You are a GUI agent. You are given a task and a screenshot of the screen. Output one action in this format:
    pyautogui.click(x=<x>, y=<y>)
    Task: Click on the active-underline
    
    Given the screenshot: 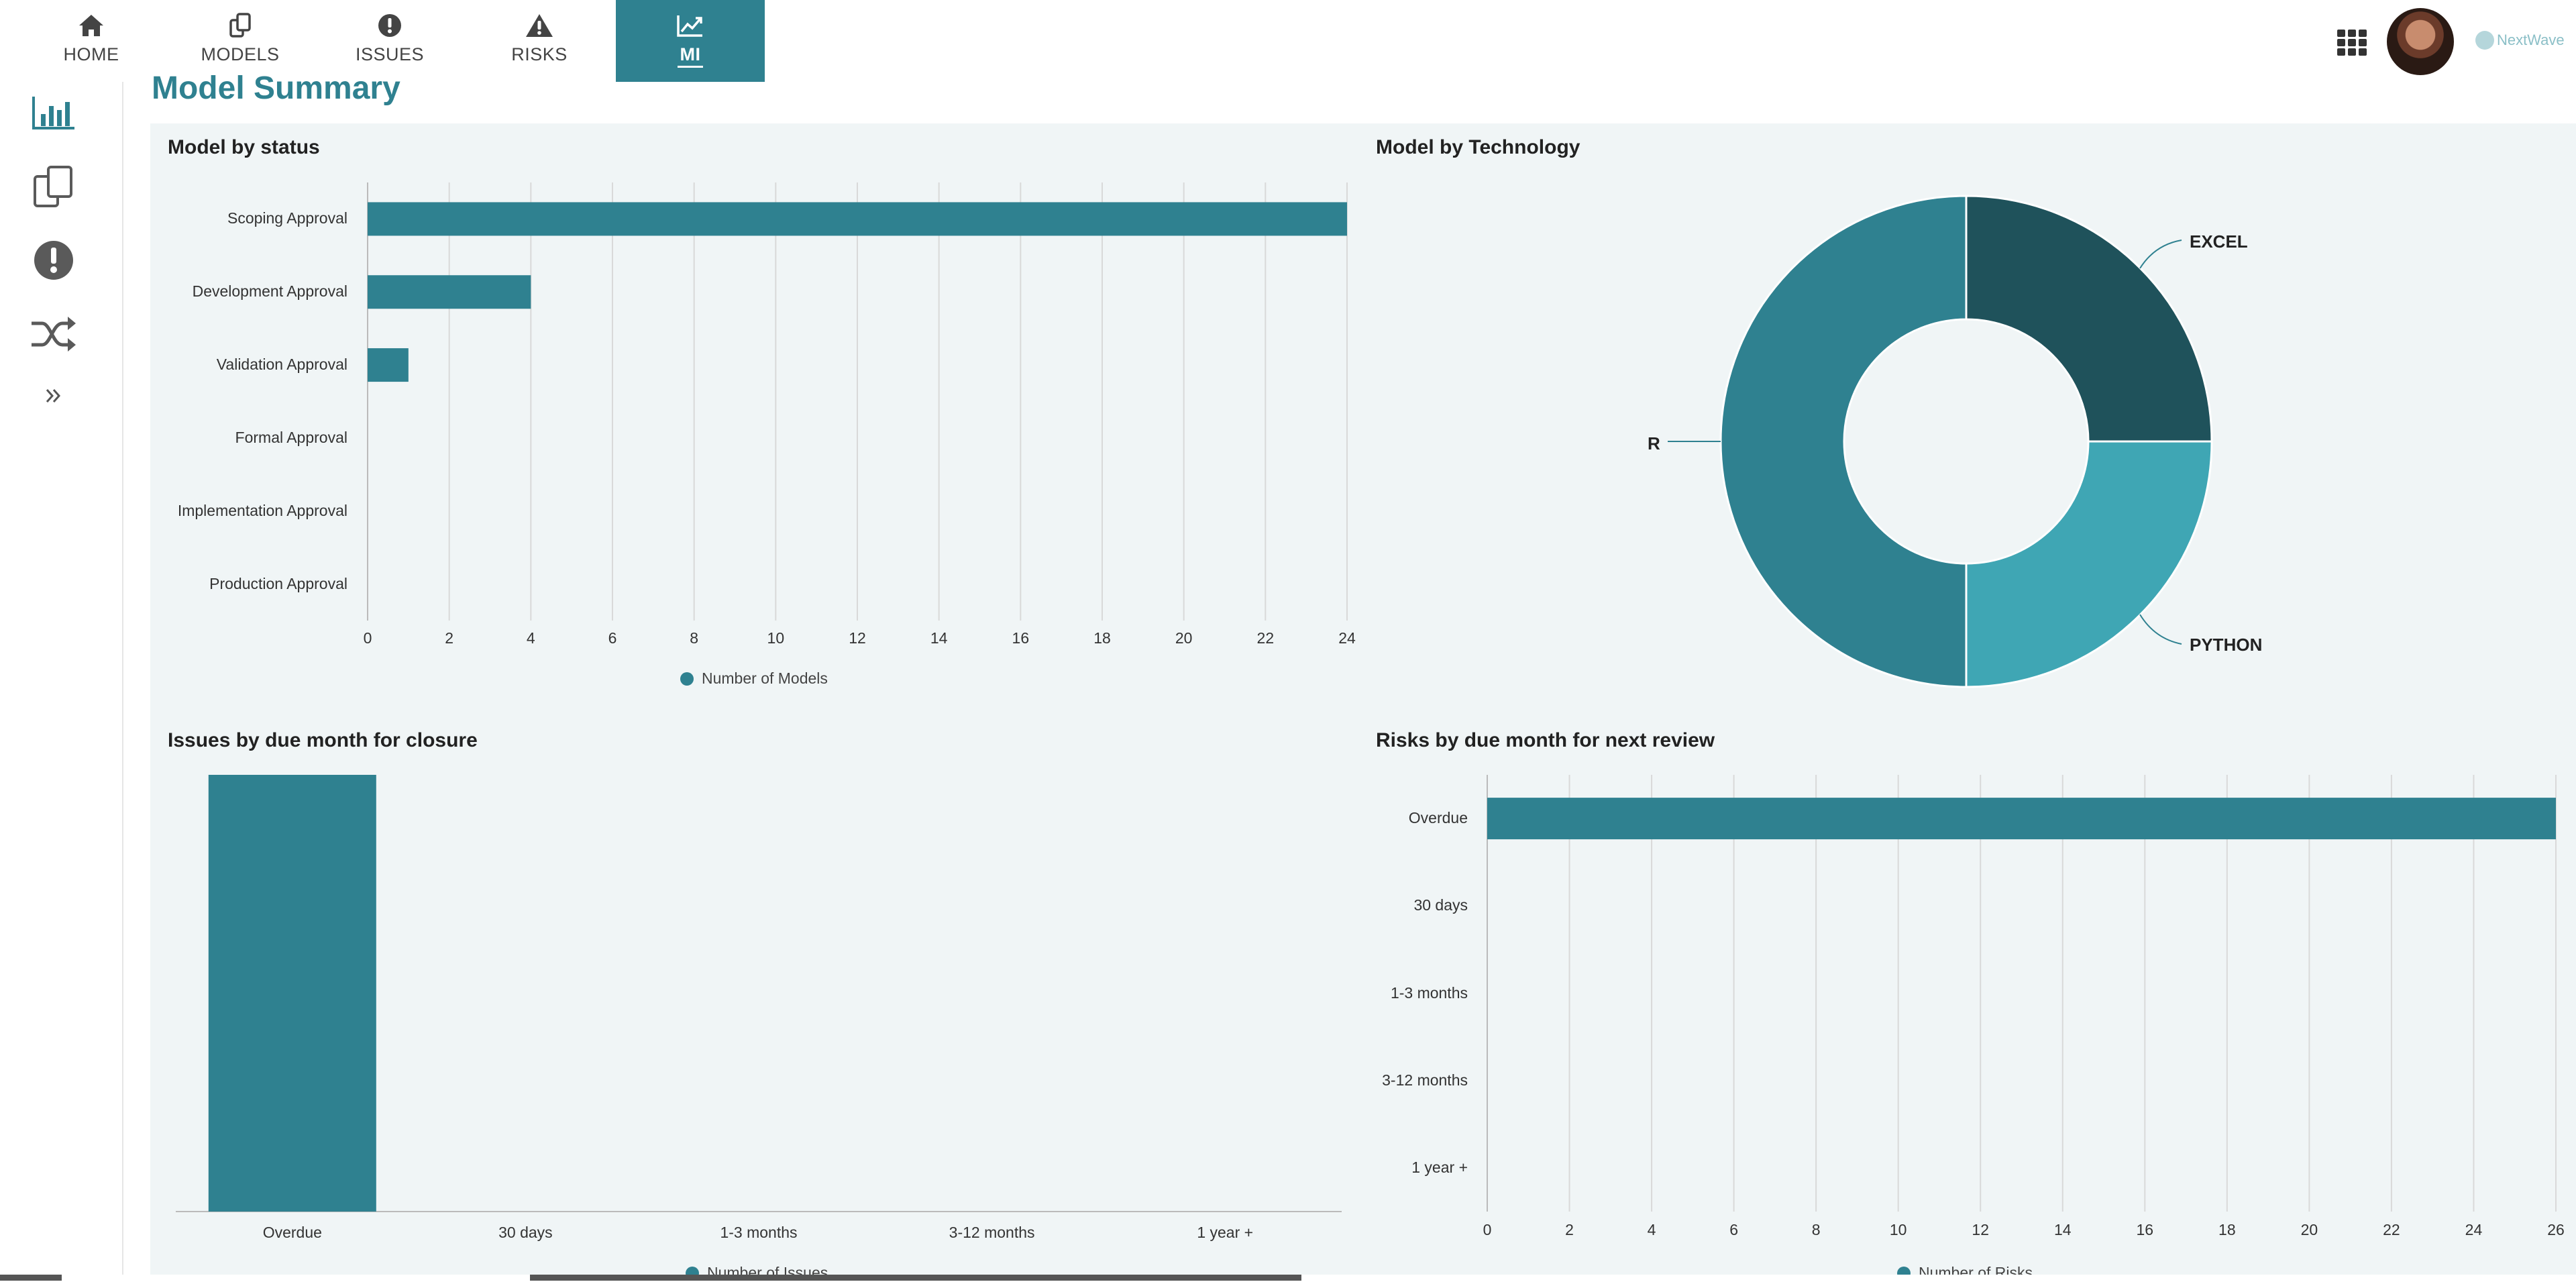 What is the action you would take?
    pyautogui.click(x=690, y=67)
    